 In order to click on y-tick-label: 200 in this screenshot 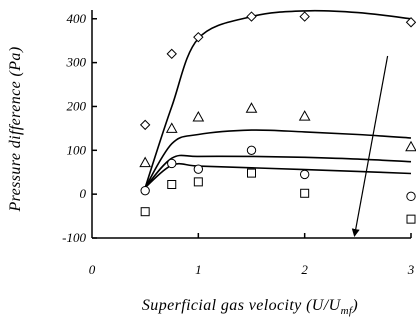, I will do `click(77, 105)`.